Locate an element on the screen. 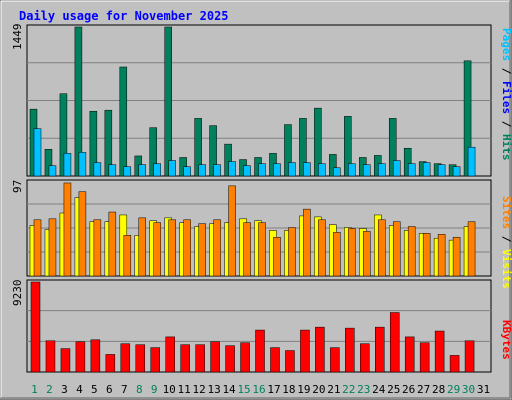 The width and height of the screenshot is (512, 400). legend-kbytes: KBytes is located at coordinates (506, 340).